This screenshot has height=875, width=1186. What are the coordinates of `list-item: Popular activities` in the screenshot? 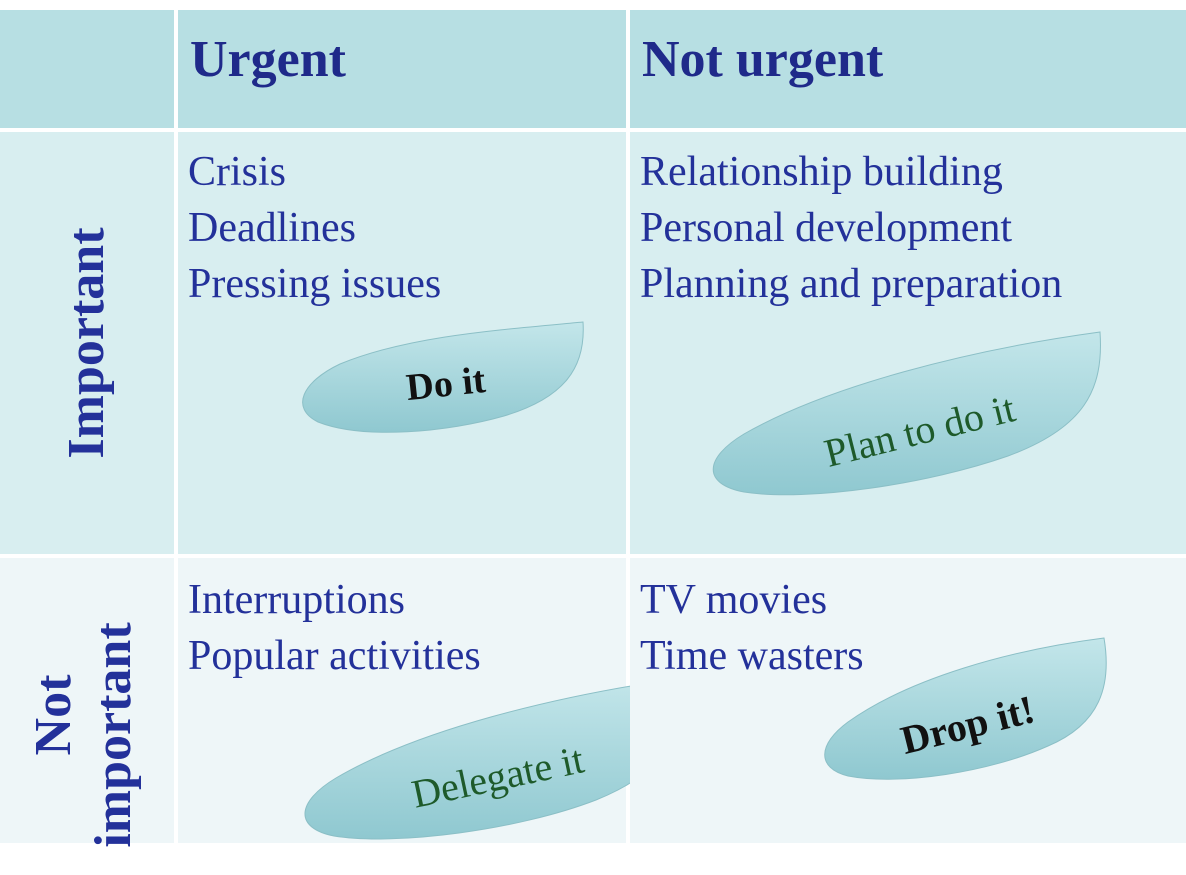 It's located at (334, 656).